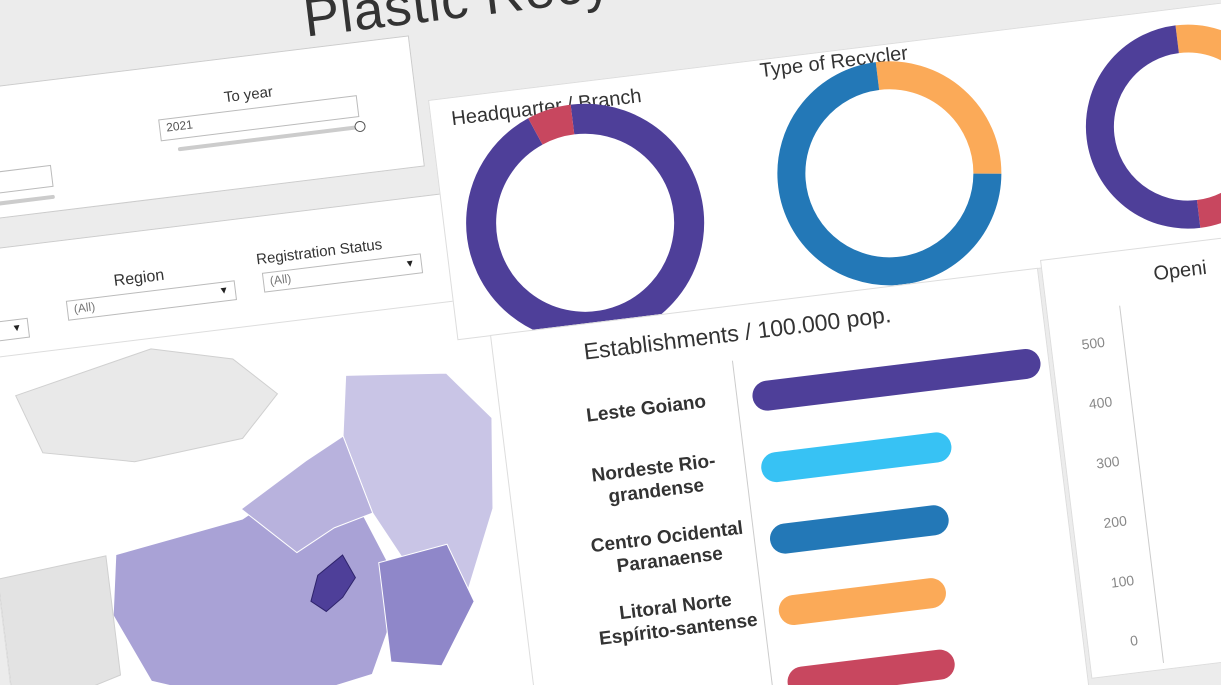 The width and height of the screenshot is (1221, 685). I want to click on from-year-input, so click(27, 180).